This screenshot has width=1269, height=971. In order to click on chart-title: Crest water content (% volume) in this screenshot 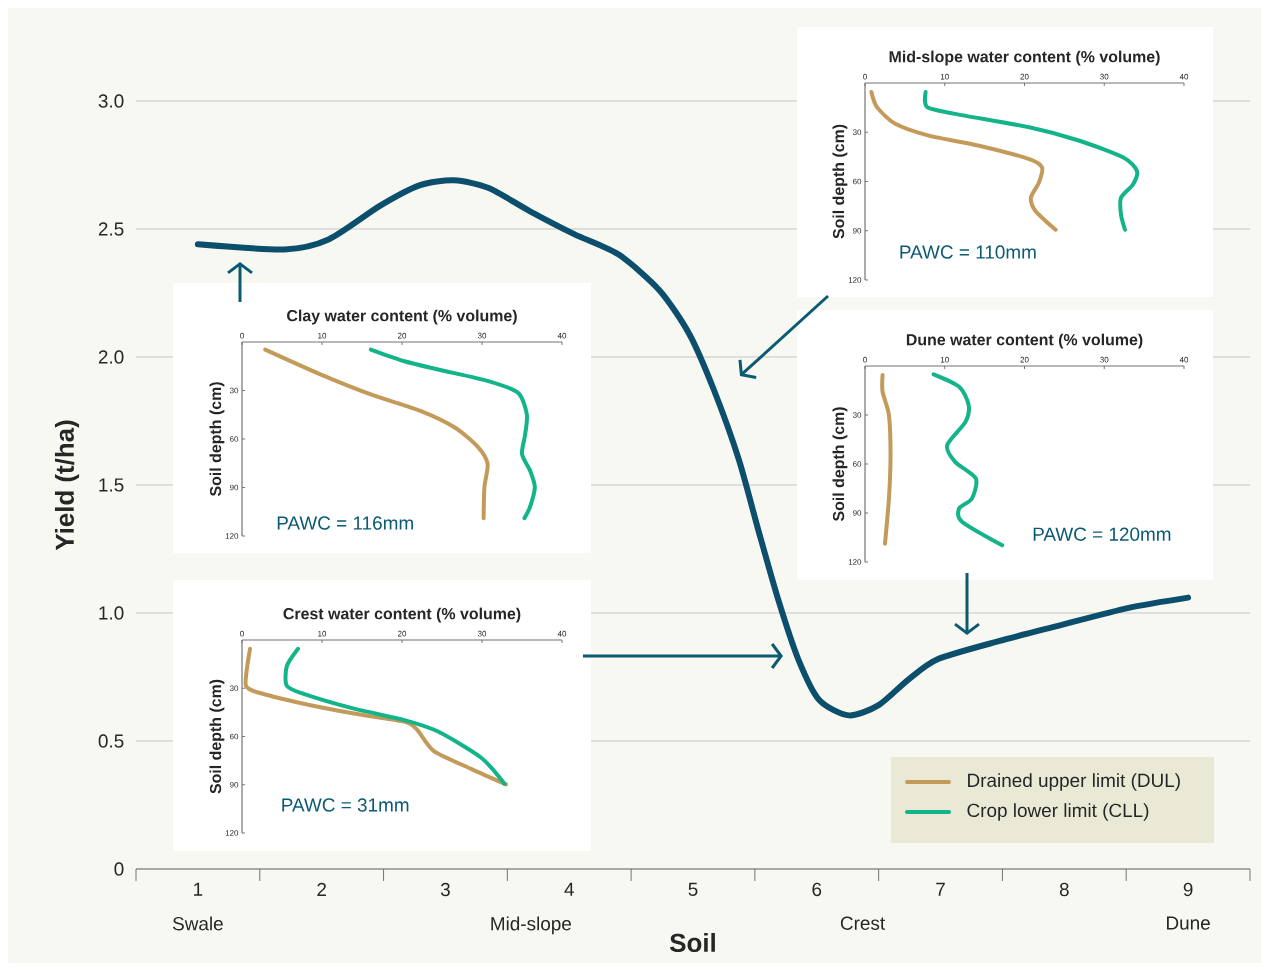, I will do `click(402, 615)`.